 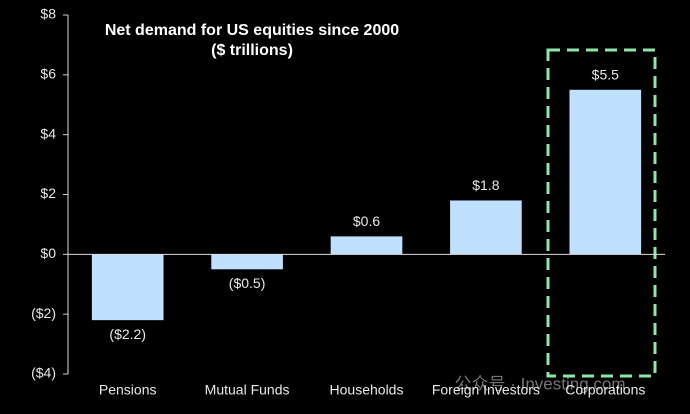 What do you see at coordinates (48, 253) in the screenshot?
I see `y-tick-label: $0` at bounding box center [48, 253].